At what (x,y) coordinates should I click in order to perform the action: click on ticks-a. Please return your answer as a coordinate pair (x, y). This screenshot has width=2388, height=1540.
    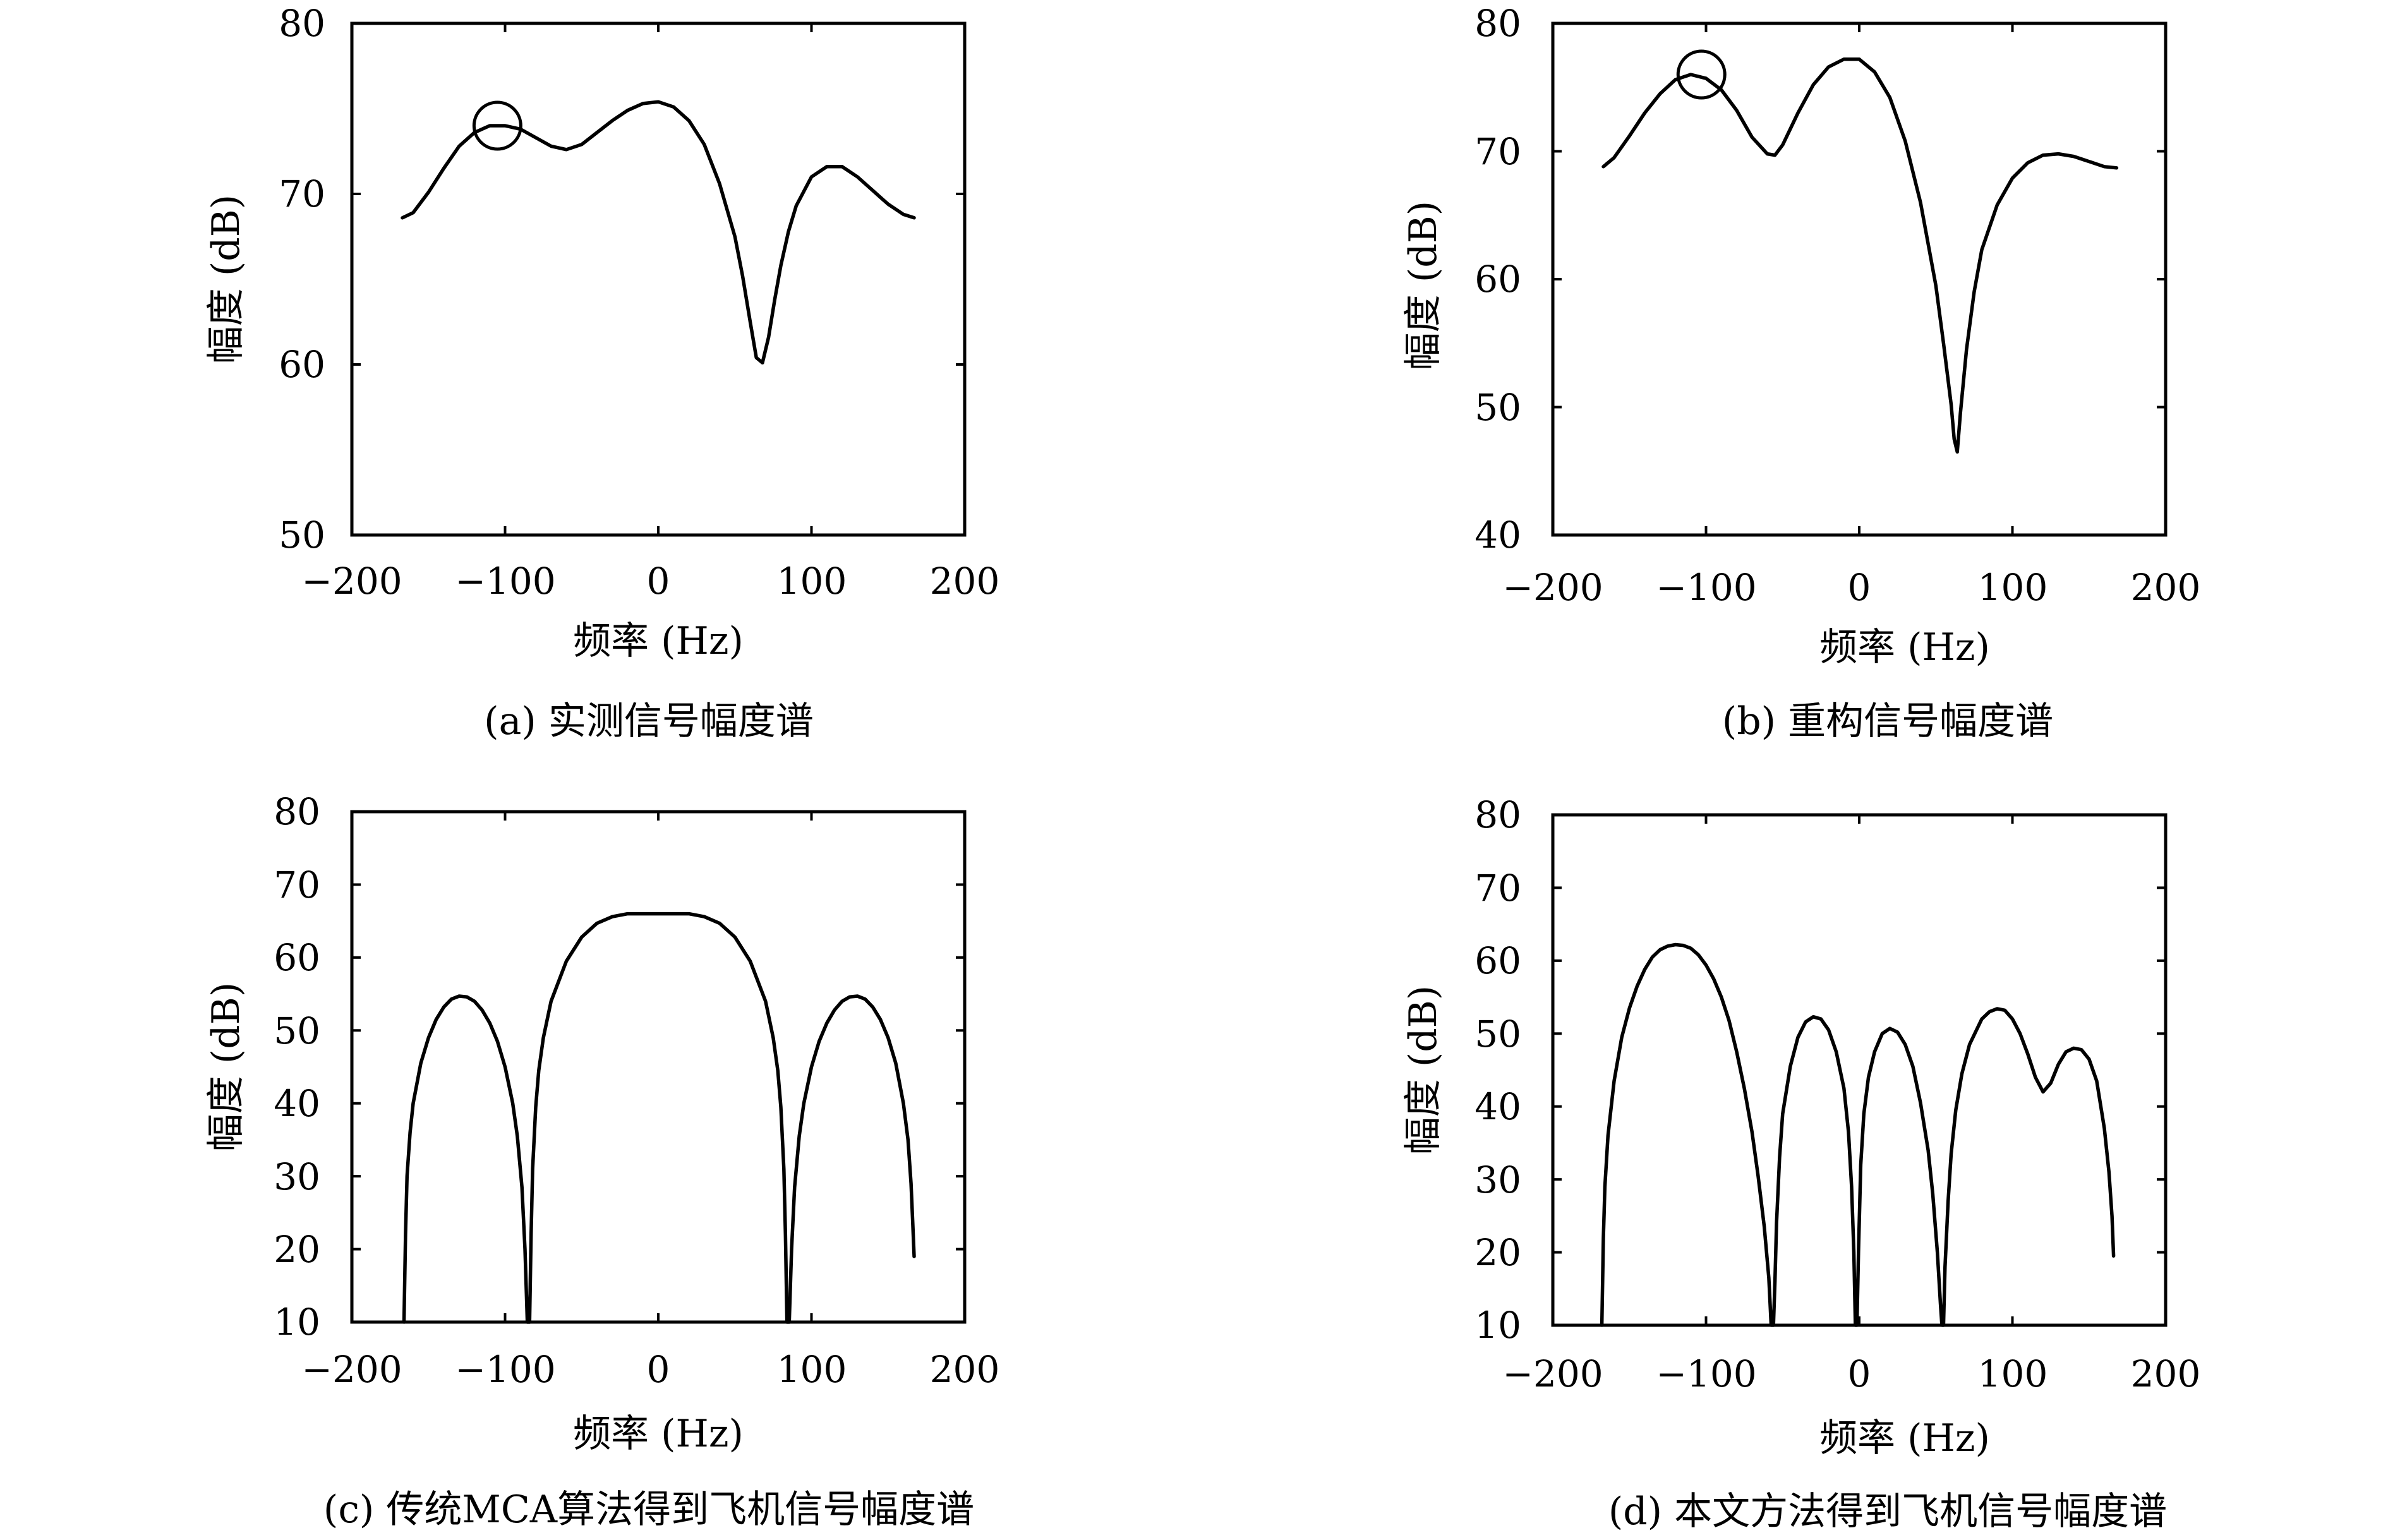
    Looking at the image, I should click on (658, 279).